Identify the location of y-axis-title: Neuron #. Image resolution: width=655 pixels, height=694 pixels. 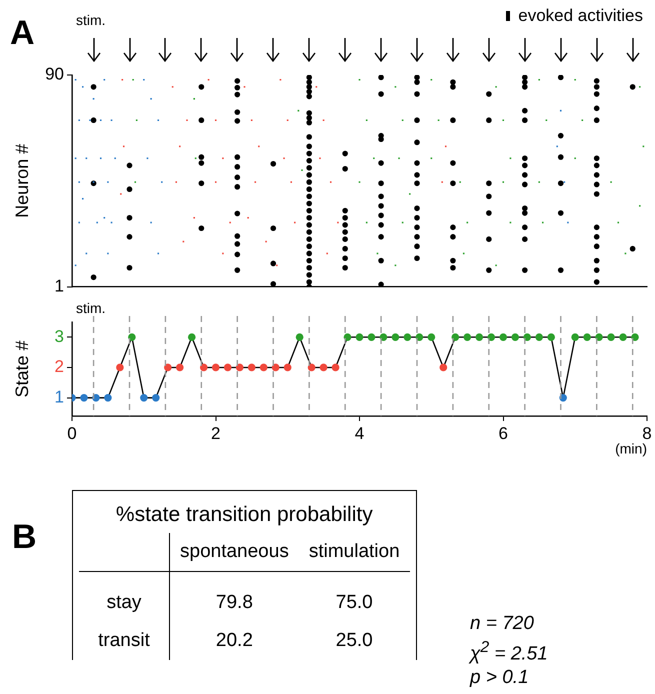
(22, 181).